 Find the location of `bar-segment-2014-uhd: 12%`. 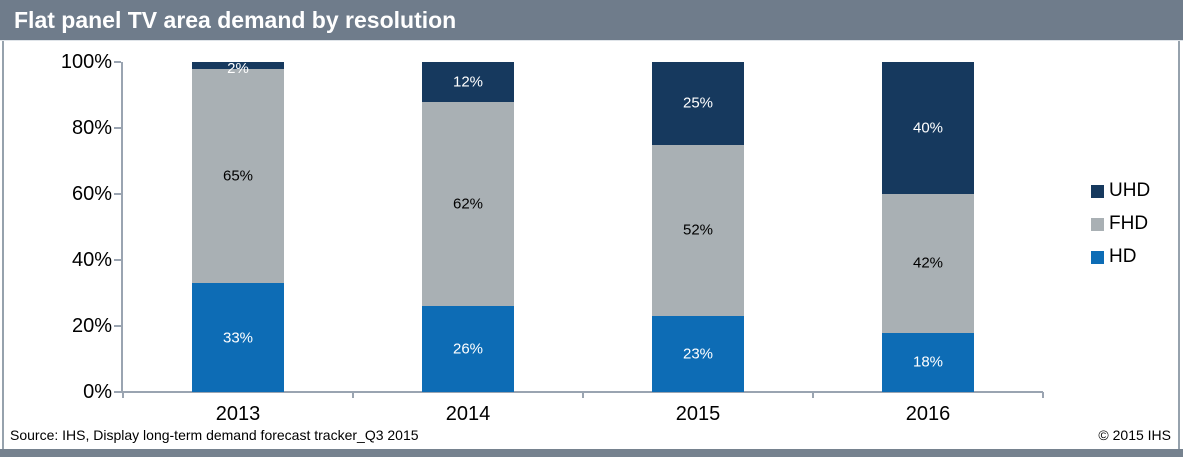

bar-segment-2014-uhd: 12% is located at coordinates (468, 82).